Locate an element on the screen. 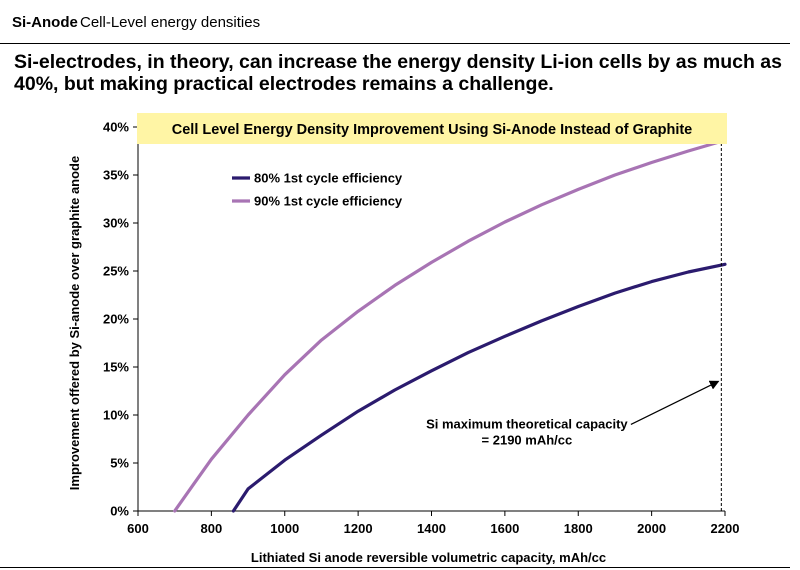  x-tick-label: 800 is located at coordinates (212, 528).